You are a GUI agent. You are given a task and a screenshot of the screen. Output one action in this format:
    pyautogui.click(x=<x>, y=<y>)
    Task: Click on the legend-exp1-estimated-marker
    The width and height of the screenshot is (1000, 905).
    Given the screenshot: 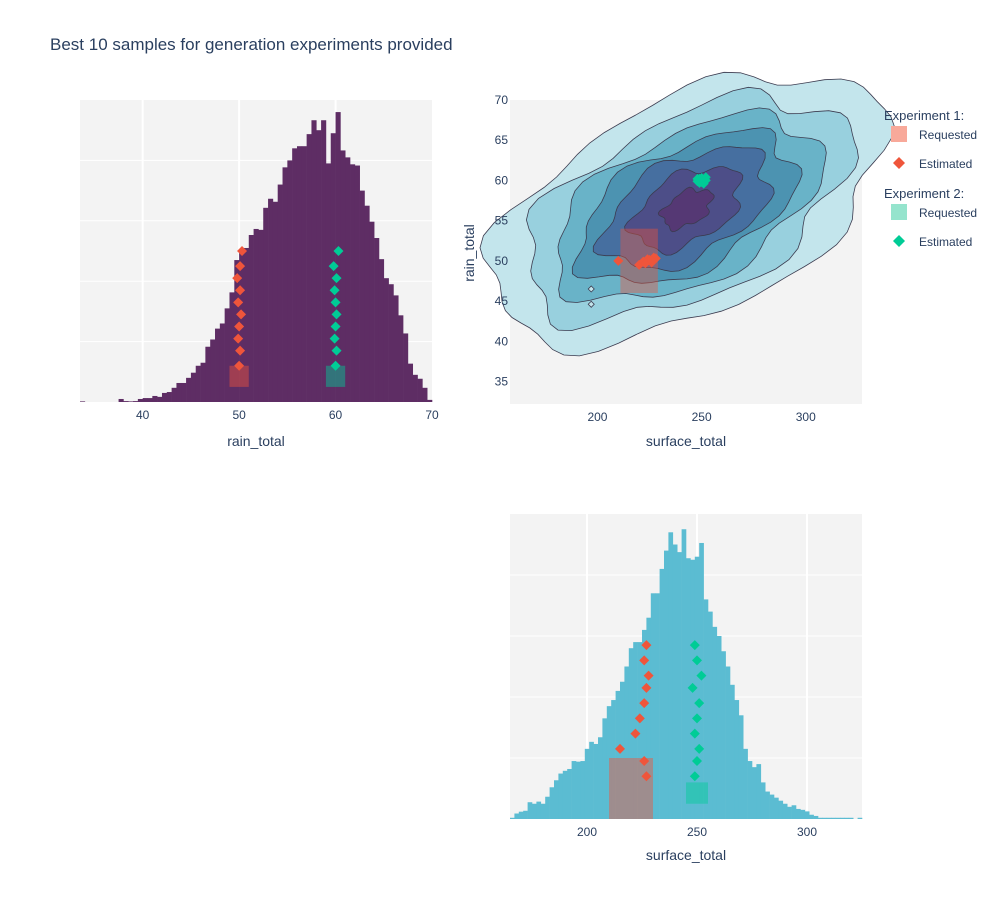 What is the action you would take?
    pyautogui.click(x=899, y=163)
    